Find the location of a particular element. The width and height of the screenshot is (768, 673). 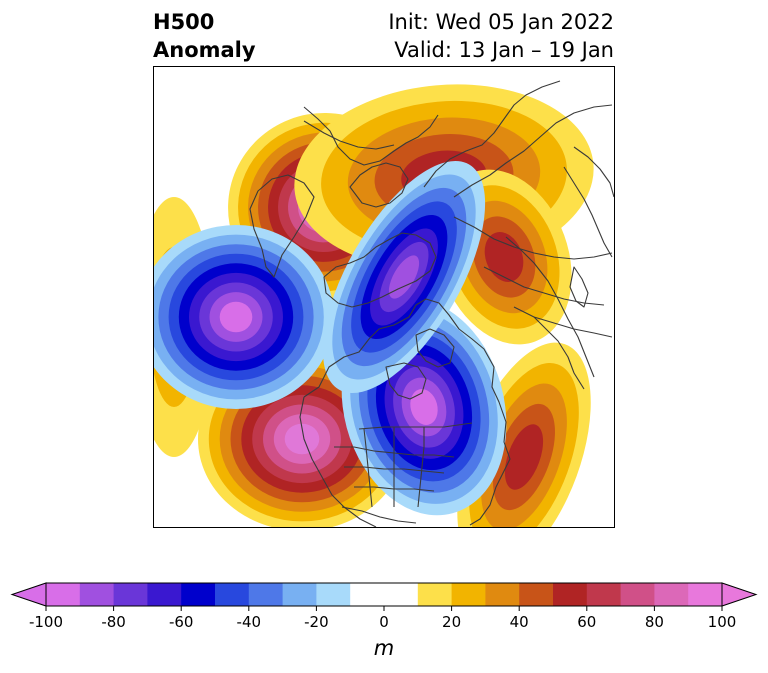

colorbar is located at coordinates (384, 596).